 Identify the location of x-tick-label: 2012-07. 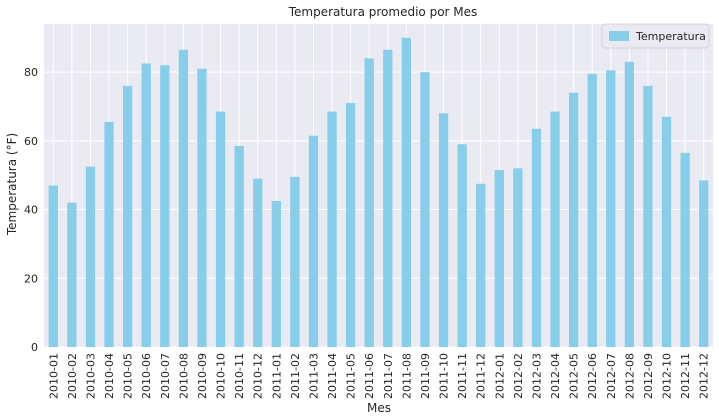
(611, 376).